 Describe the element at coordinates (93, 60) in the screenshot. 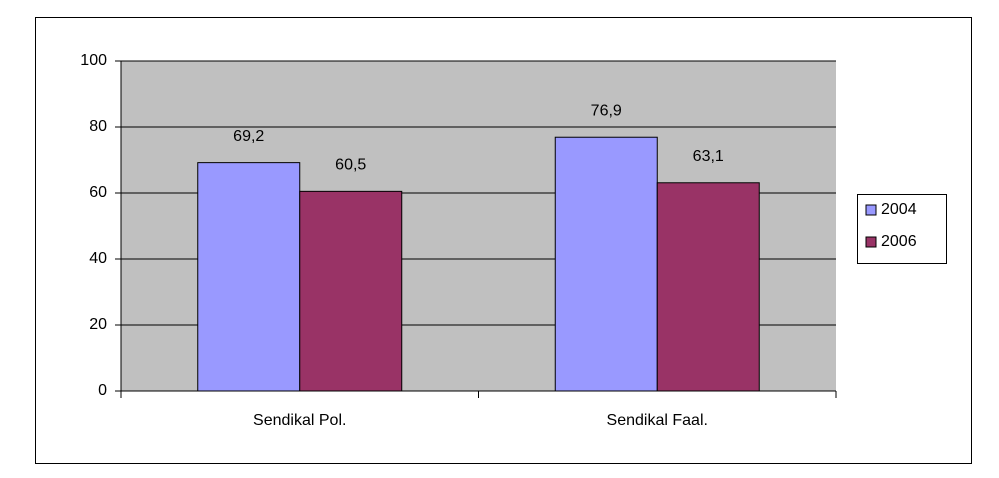

I see `y-tick-label: 100` at that location.